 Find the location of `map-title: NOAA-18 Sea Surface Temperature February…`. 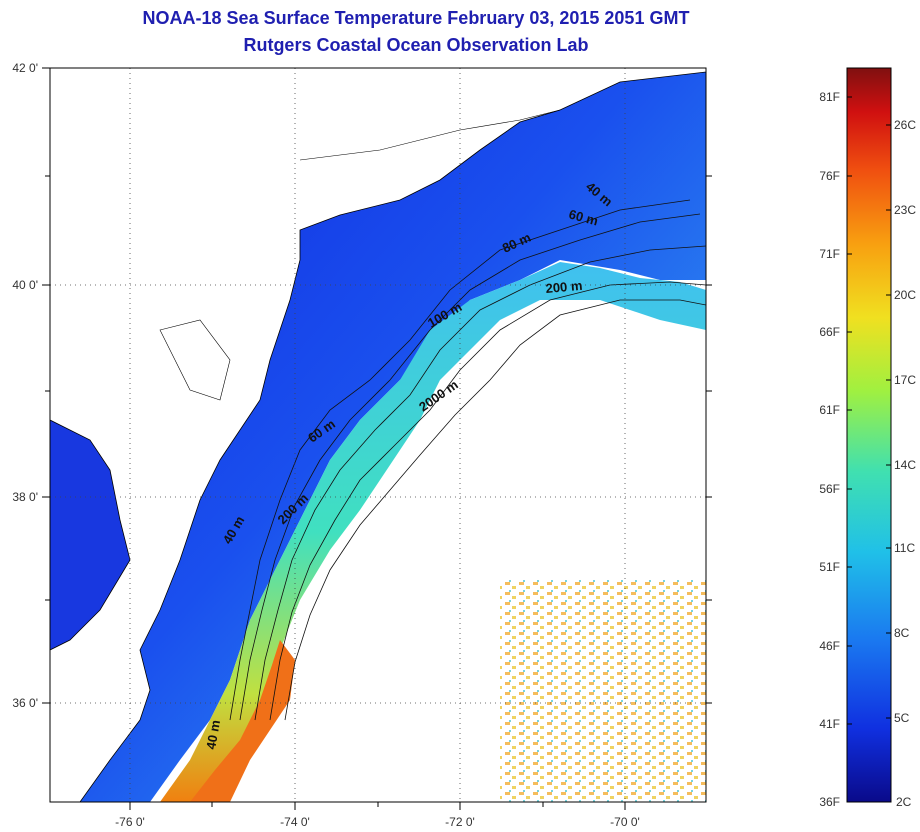

map-title: NOAA-18 Sea Surface Temperature February… is located at coordinates (416, 18).